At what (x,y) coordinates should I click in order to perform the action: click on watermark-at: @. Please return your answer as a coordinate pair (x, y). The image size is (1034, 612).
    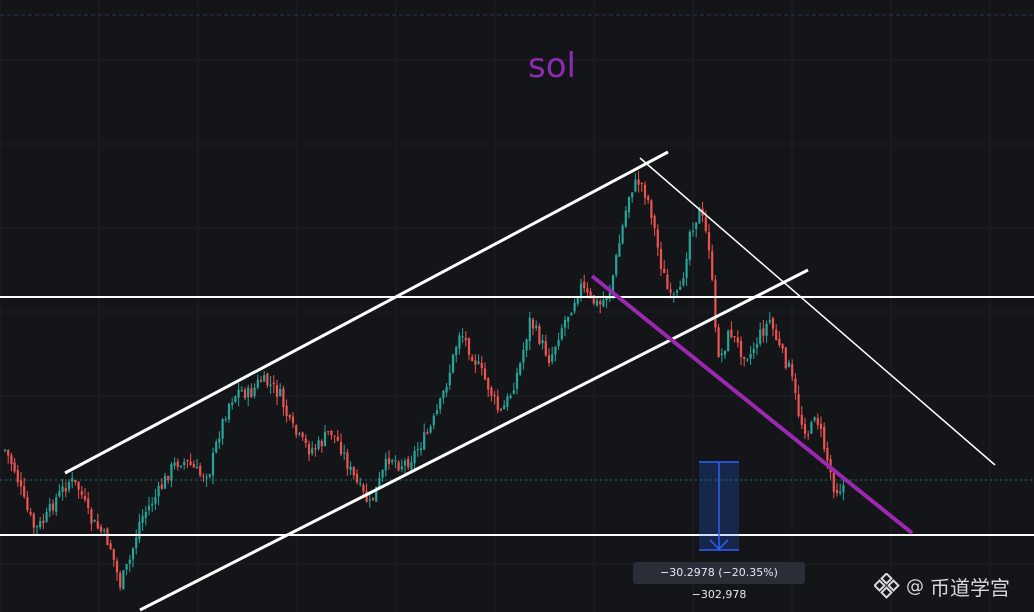
    Looking at the image, I should click on (915, 586).